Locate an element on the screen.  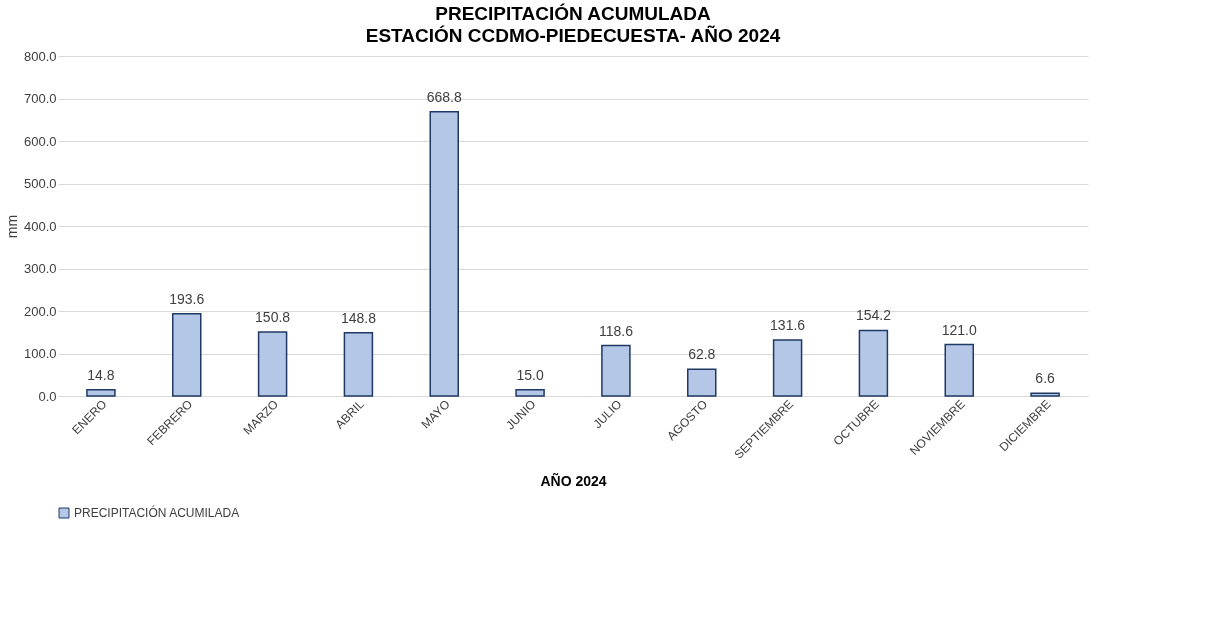
data-label: 150.8 is located at coordinates (273, 316).